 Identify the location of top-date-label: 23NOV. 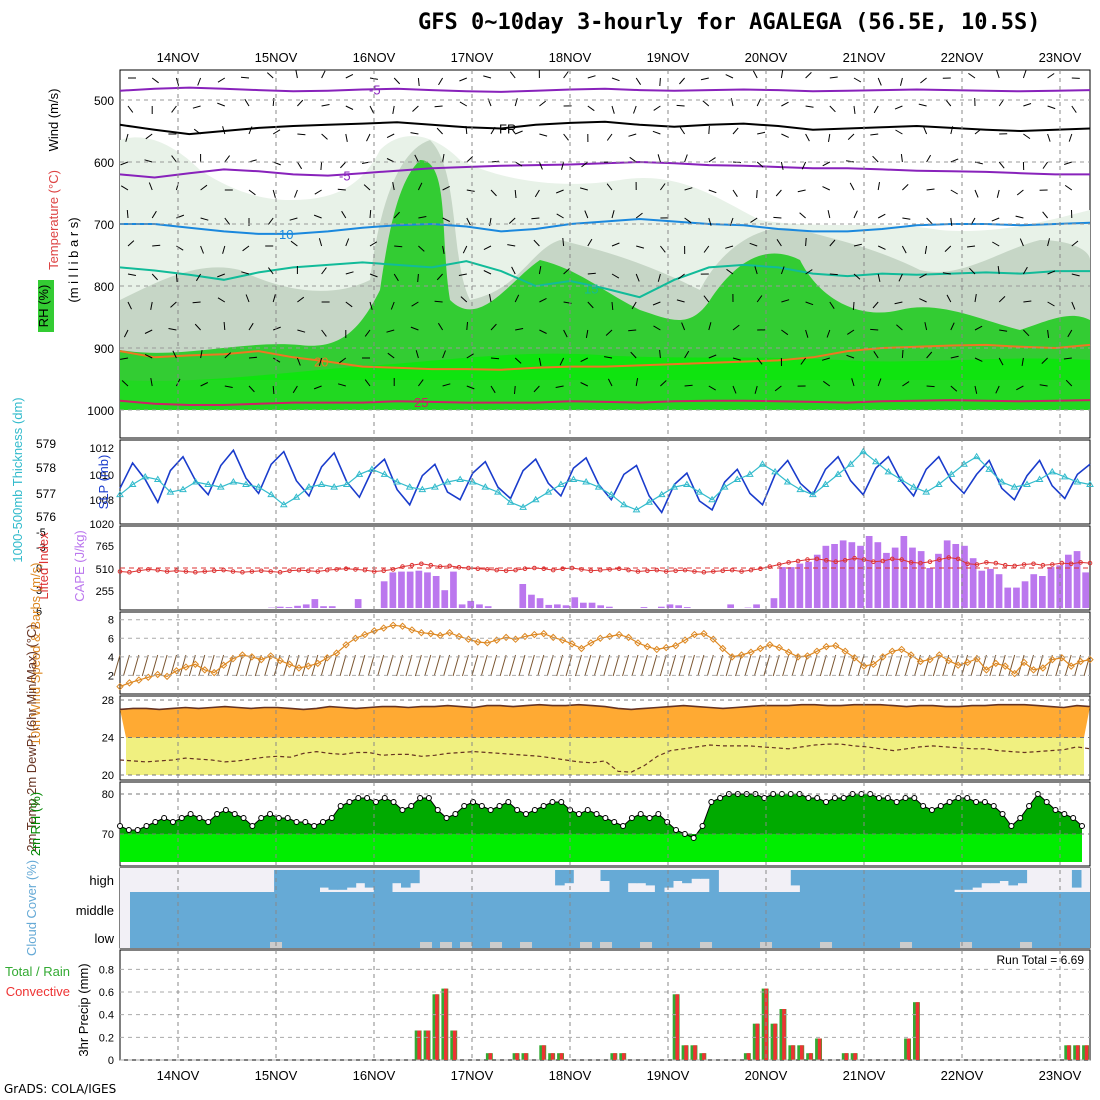
(1060, 57).